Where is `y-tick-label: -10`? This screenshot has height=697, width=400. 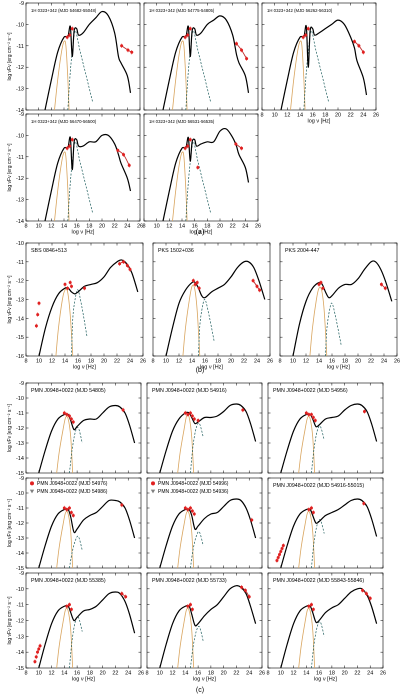
y-tick-label: -10 is located at coordinates (20, 136).